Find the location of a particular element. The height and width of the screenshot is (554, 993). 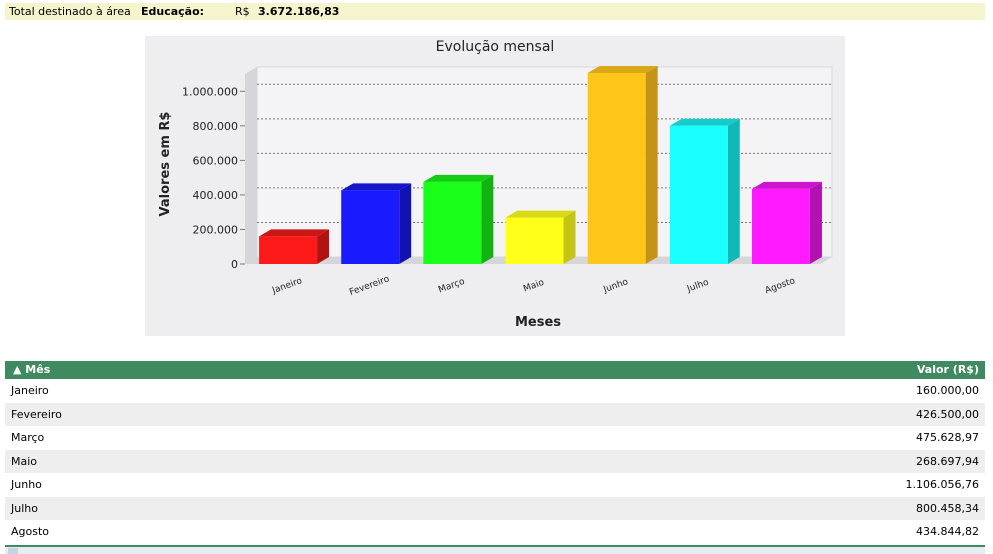

table-header: ▲ Mês Valor (R$) is located at coordinates (495, 370).